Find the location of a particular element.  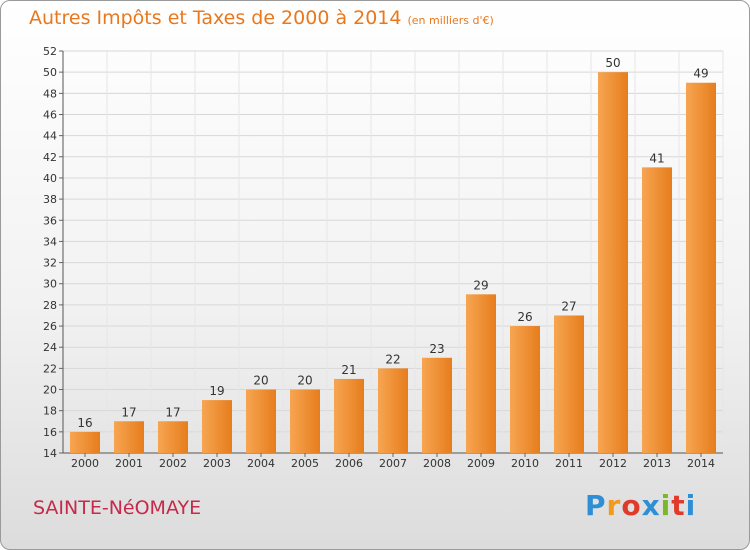

y-tick-label: 20 is located at coordinates (50, 390).